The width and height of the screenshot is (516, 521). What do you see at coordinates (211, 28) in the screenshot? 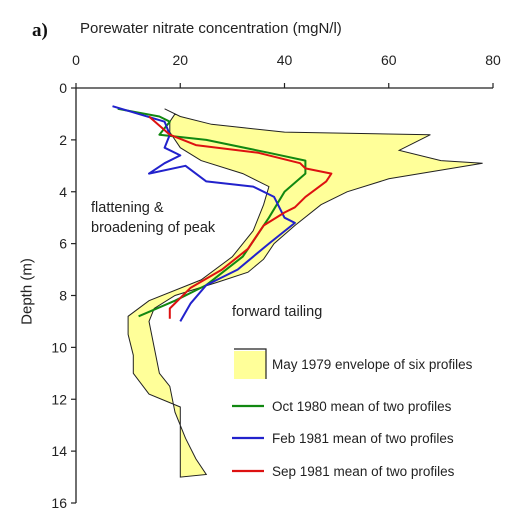
I see `x-axis-label: Porewater nitrate concentration (mgN/l)` at bounding box center [211, 28].